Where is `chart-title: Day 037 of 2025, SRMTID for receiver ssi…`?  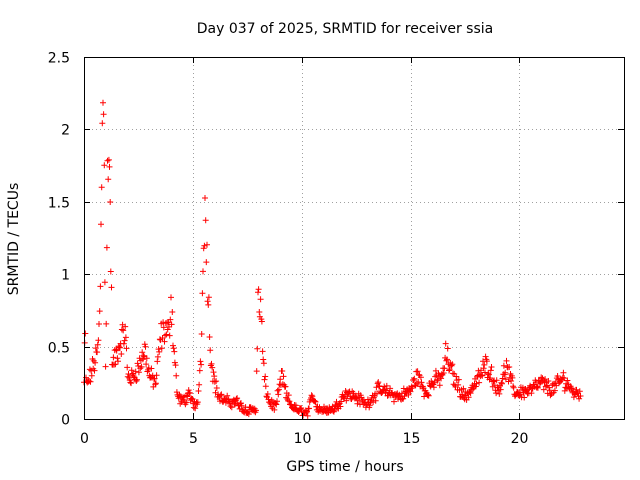 chart-title: Day 037 of 2025, SRMTID for receiver ssi… is located at coordinates (345, 29).